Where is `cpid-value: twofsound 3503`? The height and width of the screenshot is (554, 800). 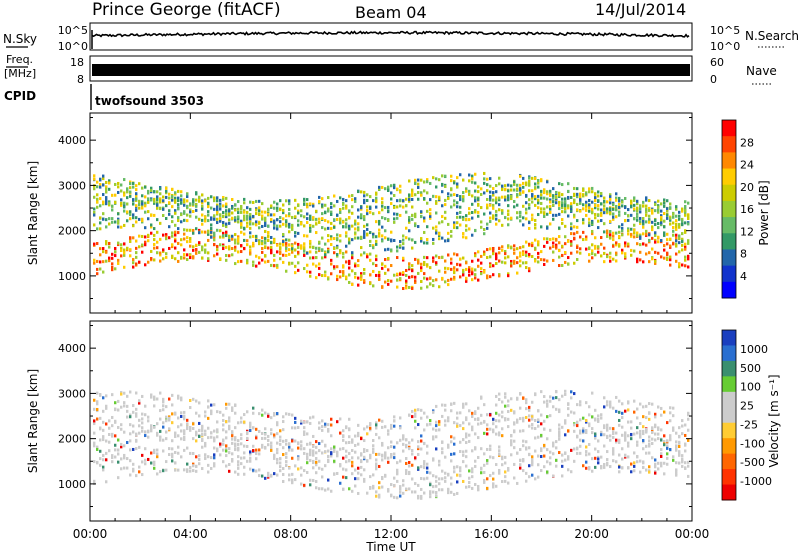
cpid-value: twofsound 3503 is located at coordinates (149, 101).